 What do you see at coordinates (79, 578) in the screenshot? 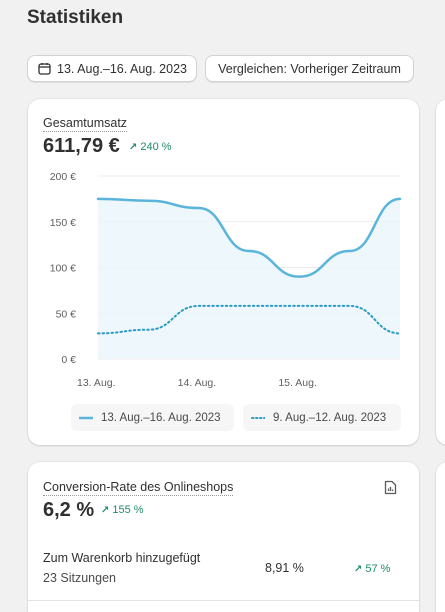
I see `add-to-cart-sessions: 23 Sitzungen` at bounding box center [79, 578].